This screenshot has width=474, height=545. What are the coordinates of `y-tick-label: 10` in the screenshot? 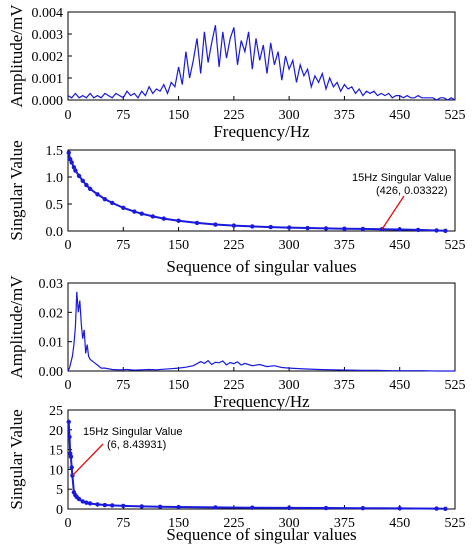 It's located at (56, 470).